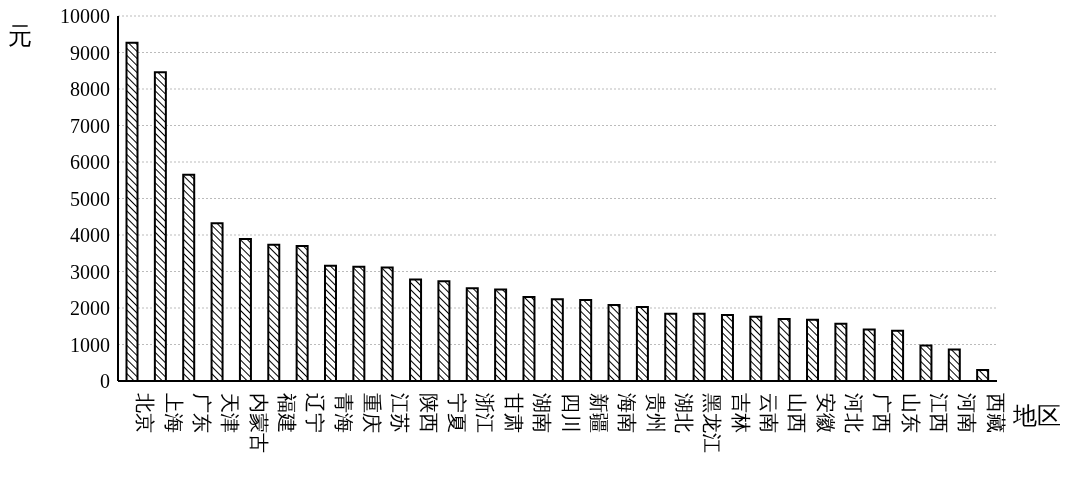 This screenshot has height=479, width=1080. I want to click on x-tick-label: 黑龙江, so click(712, 423).